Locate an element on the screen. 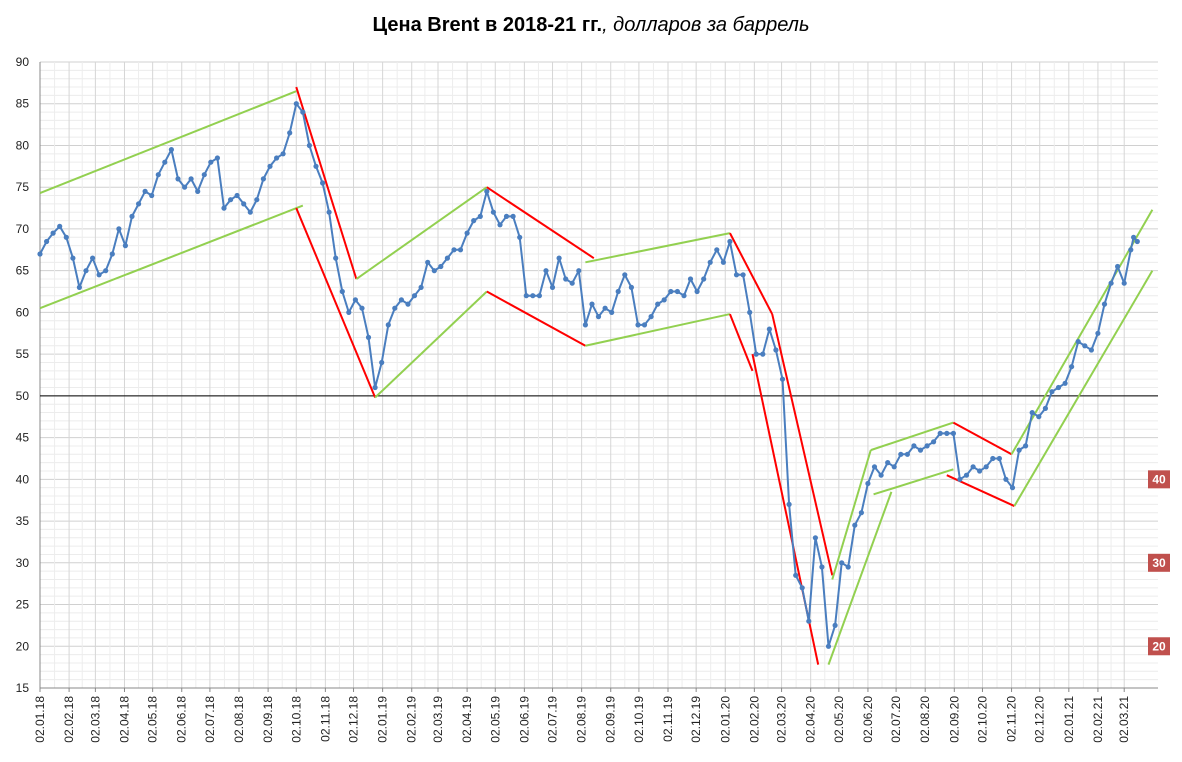 This screenshot has height=762, width=1182. level-badge-label: 20 is located at coordinates (1159, 646).